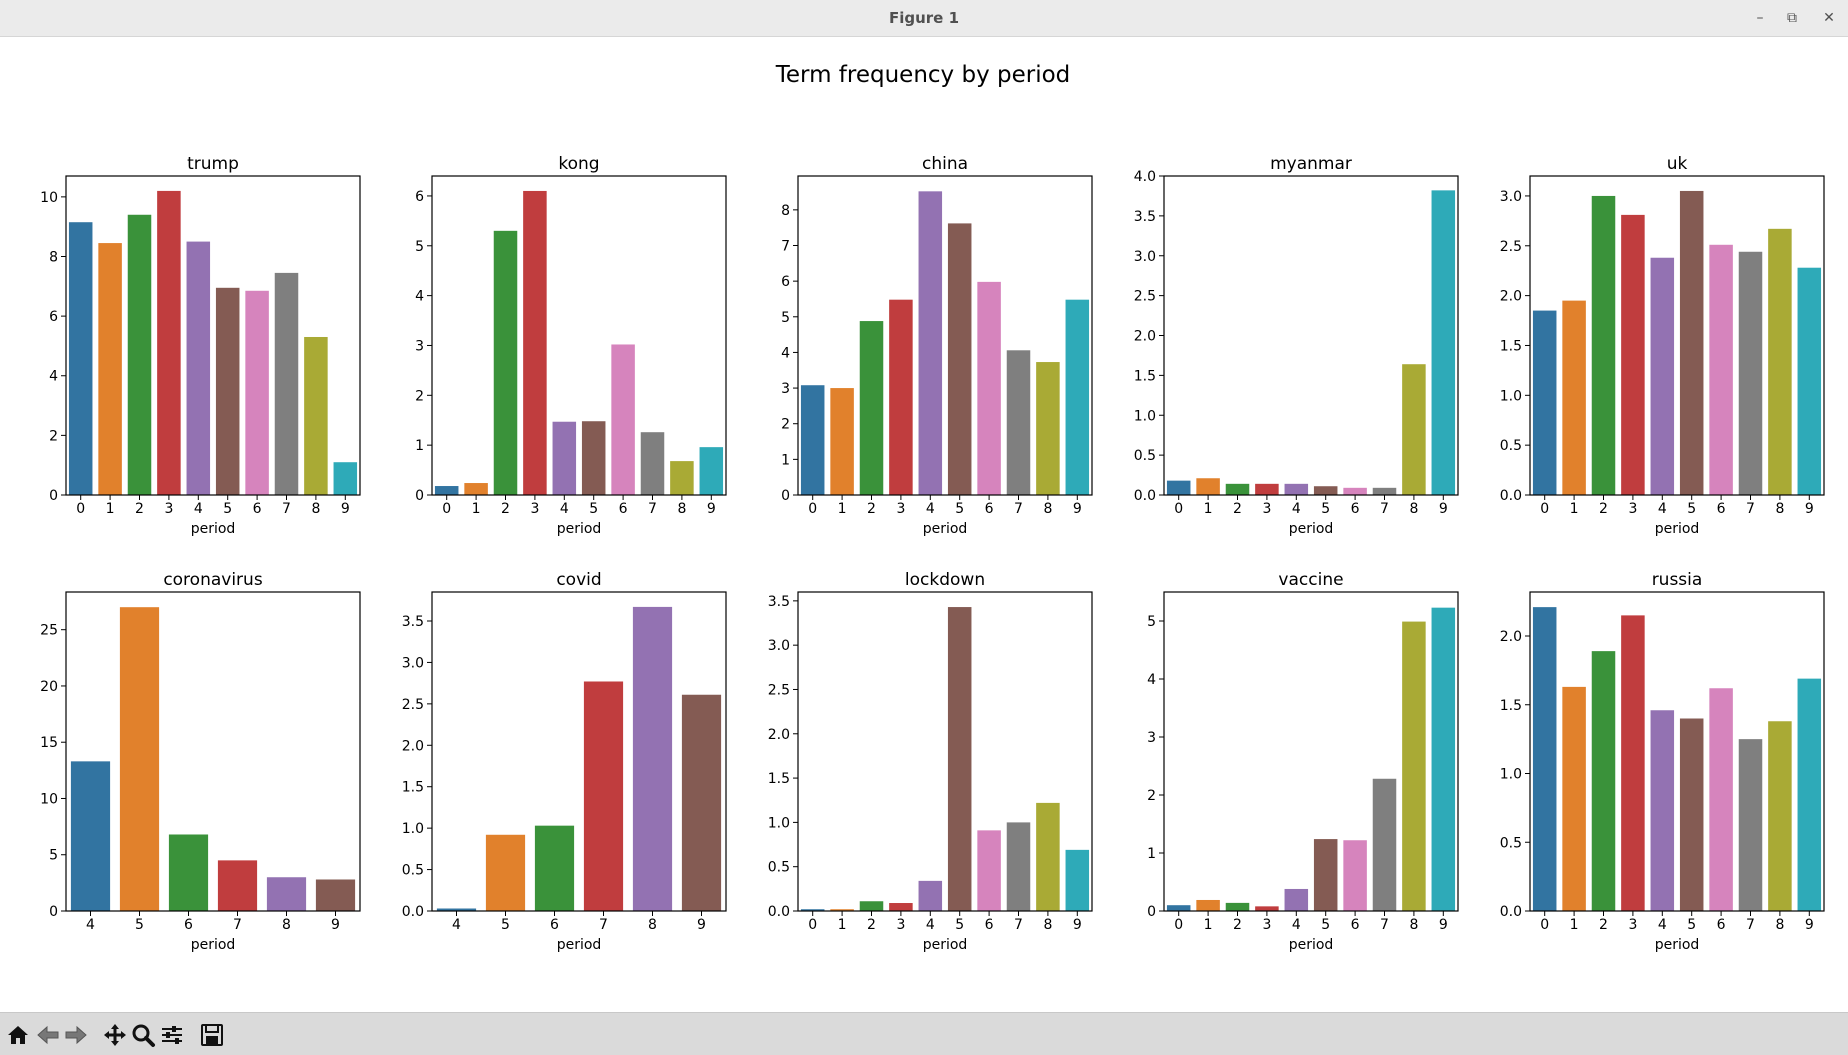 The width and height of the screenshot is (1848, 1055). I want to click on x-tick-label: 9, so click(701, 925).